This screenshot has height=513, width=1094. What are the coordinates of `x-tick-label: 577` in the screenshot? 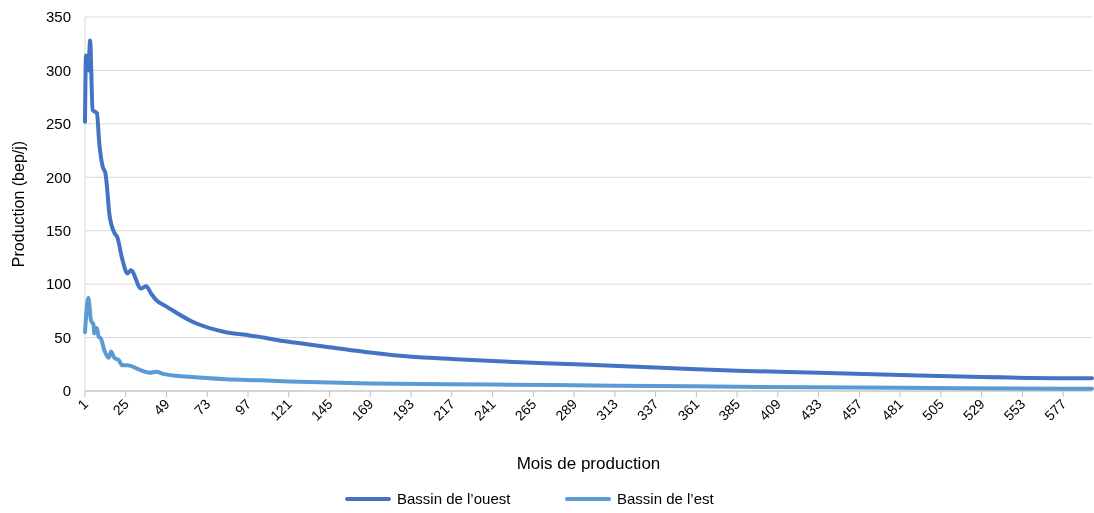 It's located at (1055, 409).